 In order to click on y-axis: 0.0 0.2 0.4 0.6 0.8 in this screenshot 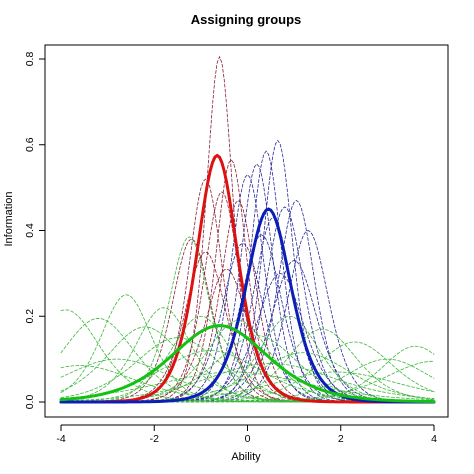, I will do `click(35, 231)`.